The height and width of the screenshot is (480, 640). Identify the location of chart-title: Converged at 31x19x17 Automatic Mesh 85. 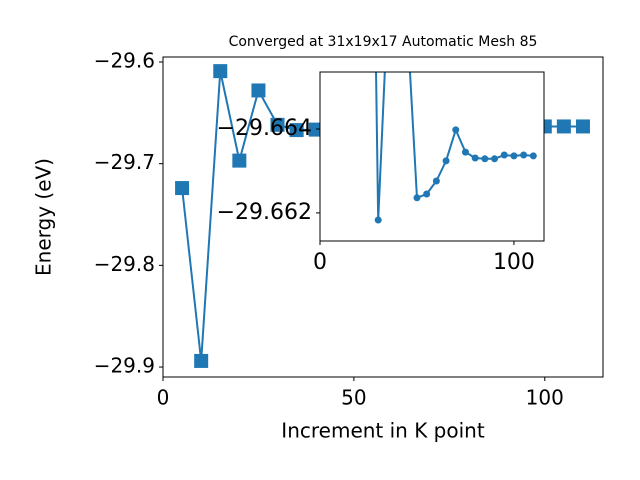
(383, 42).